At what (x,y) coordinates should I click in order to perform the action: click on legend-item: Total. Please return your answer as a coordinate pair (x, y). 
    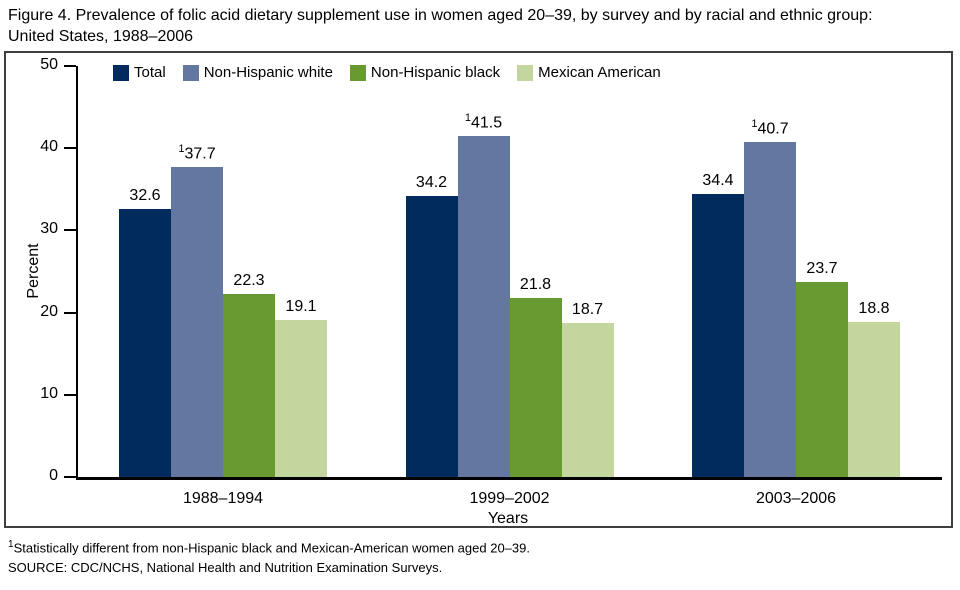
    Looking at the image, I should click on (139, 72).